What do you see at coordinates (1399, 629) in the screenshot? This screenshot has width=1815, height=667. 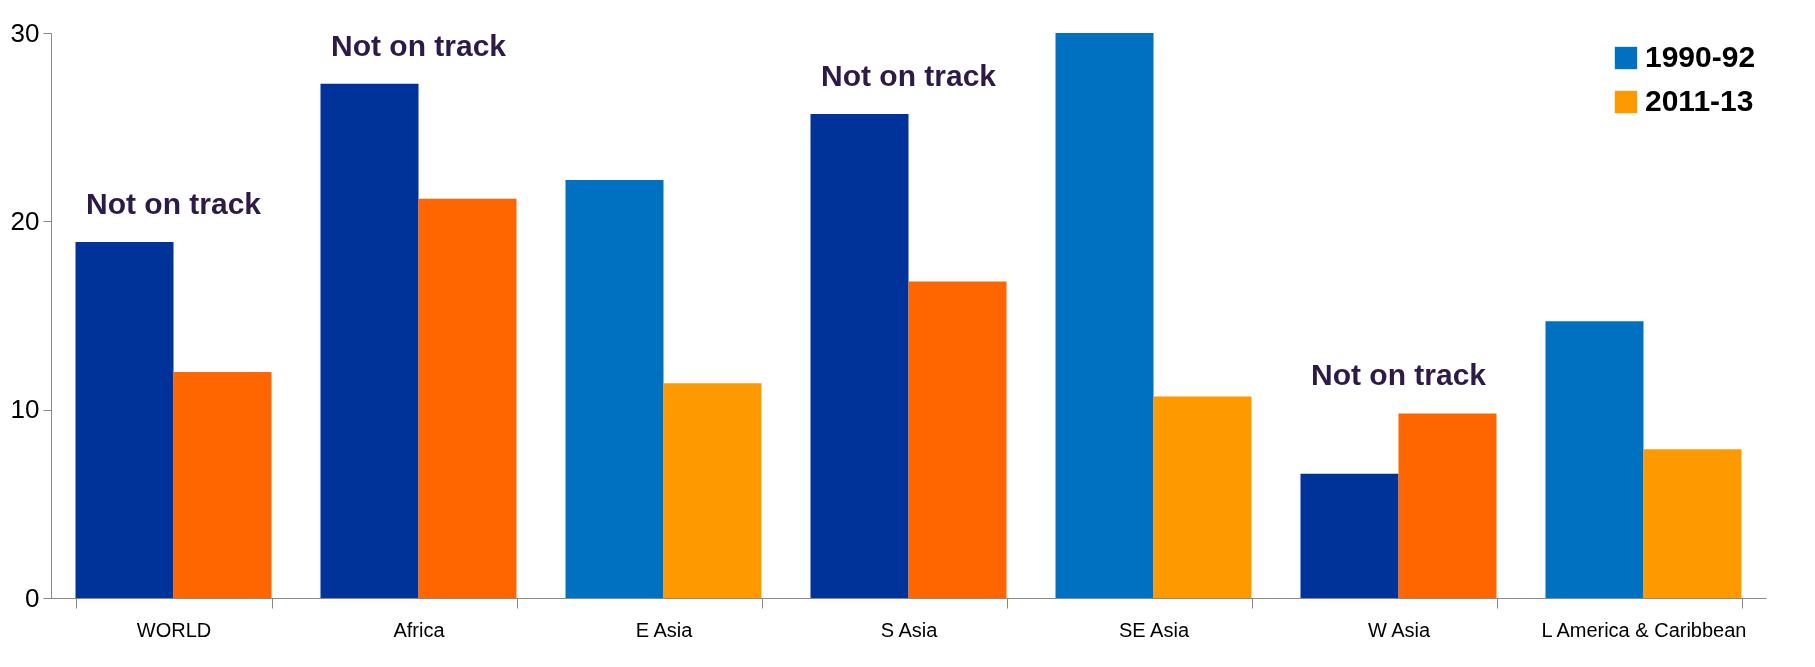 I see `x-tick-label: W Asia` at bounding box center [1399, 629].